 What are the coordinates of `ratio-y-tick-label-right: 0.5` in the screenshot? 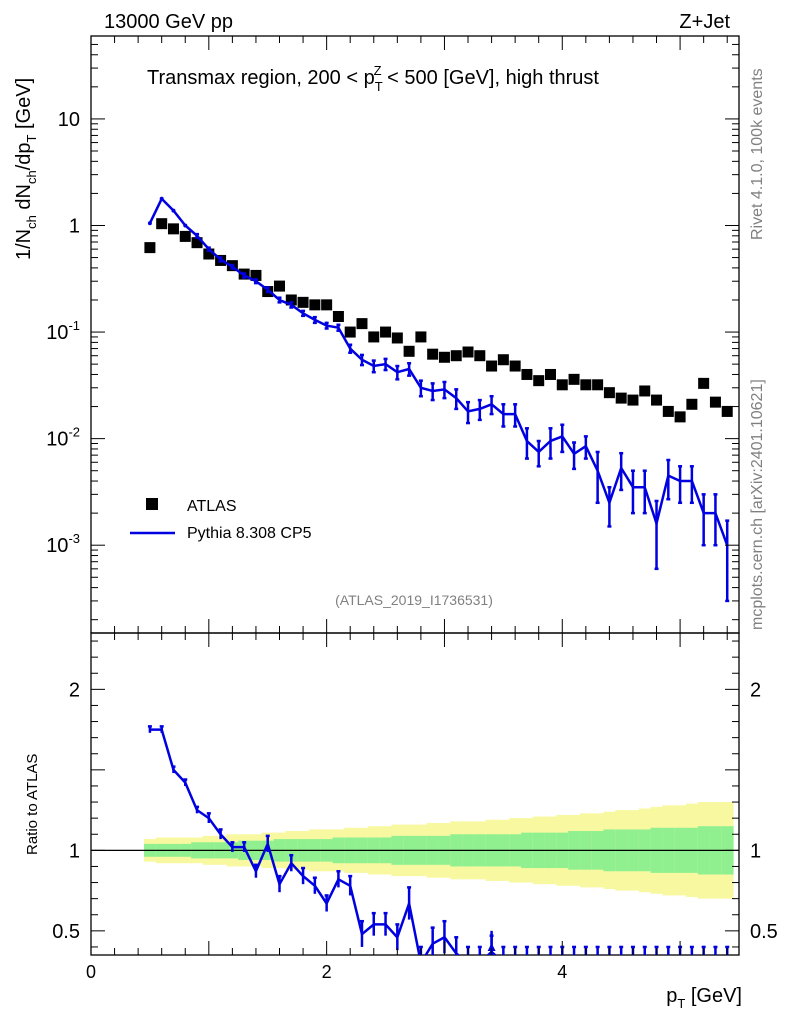 It's located at (764, 932).